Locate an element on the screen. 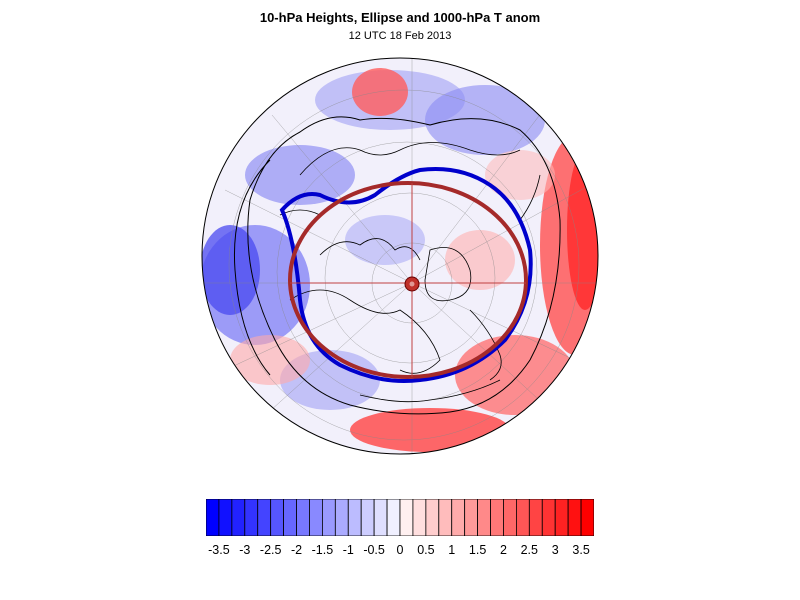 This screenshot has width=800, height=600. ellipse-center-dot is located at coordinates (412, 284).